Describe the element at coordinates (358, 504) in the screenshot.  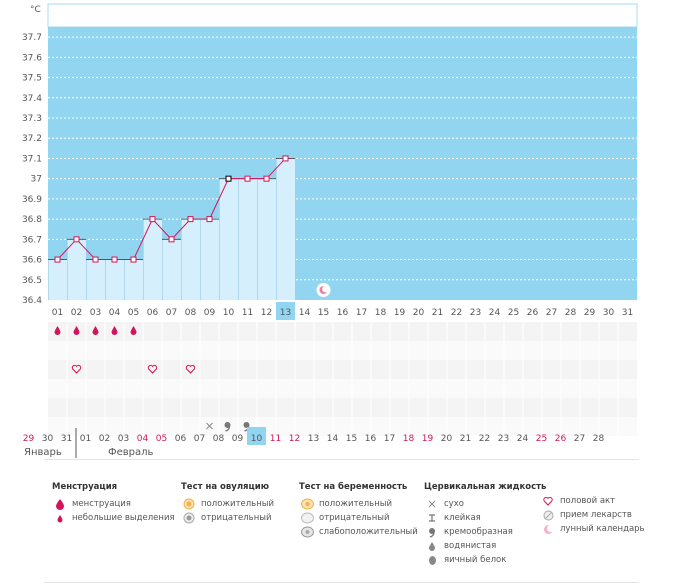
I see `legend-pregnancy-positive: положительный` at that location.